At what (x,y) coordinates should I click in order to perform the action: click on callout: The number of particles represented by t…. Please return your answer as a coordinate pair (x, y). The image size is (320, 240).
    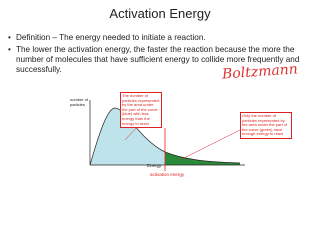
    Looking at the image, I should click on (141, 110).